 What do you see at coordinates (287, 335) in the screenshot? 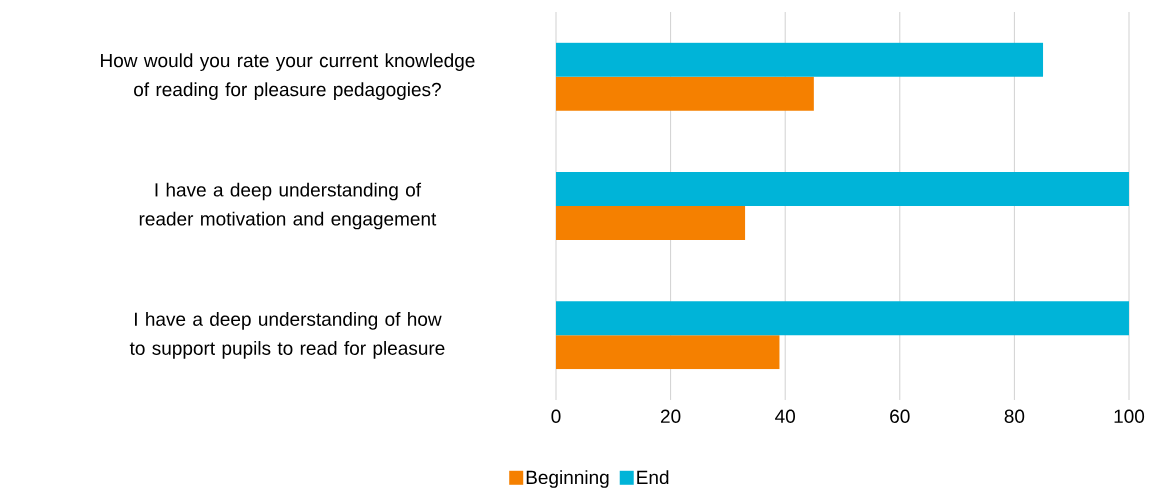
I see `y-tick-label: I have a deep understanding of how to support pupils to read for pleasure` at bounding box center [287, 335].